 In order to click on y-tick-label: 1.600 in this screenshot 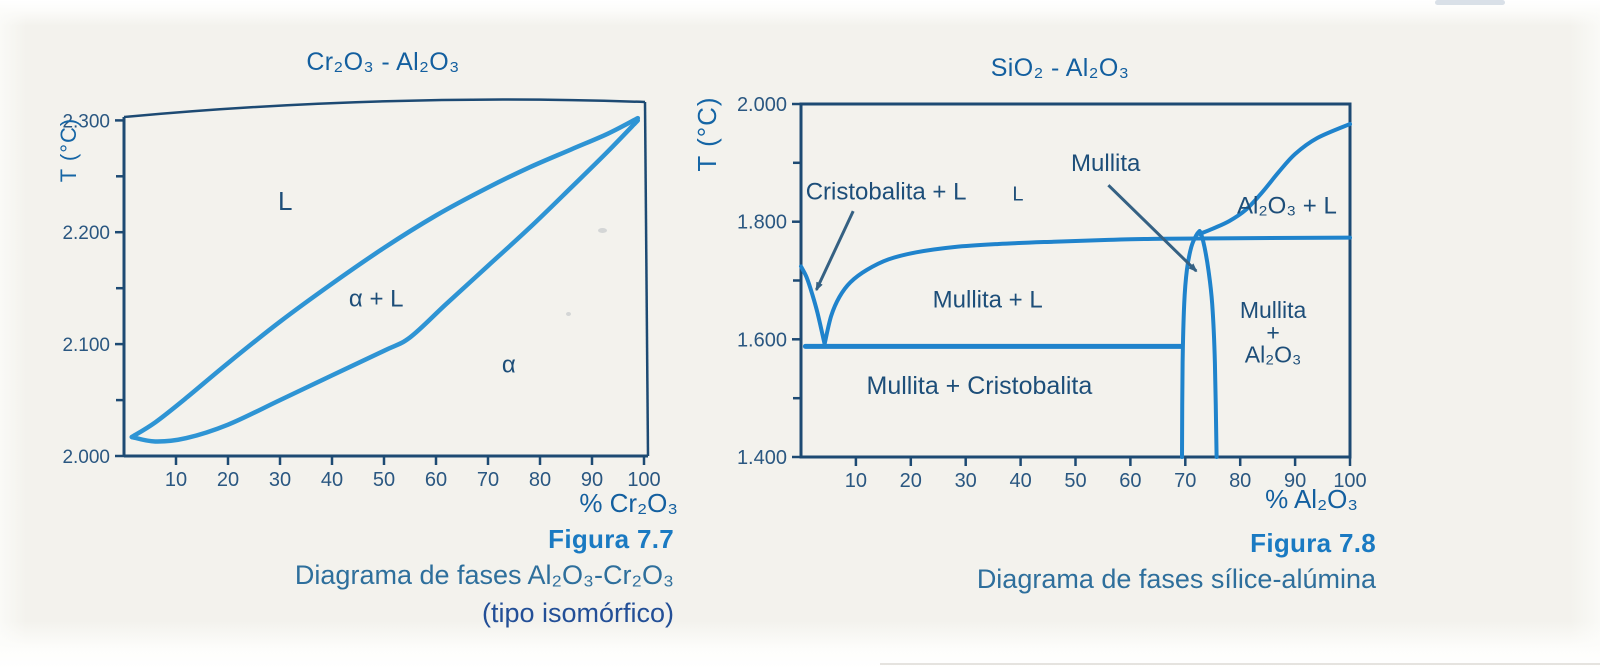, I will do `click(762, 340)`.